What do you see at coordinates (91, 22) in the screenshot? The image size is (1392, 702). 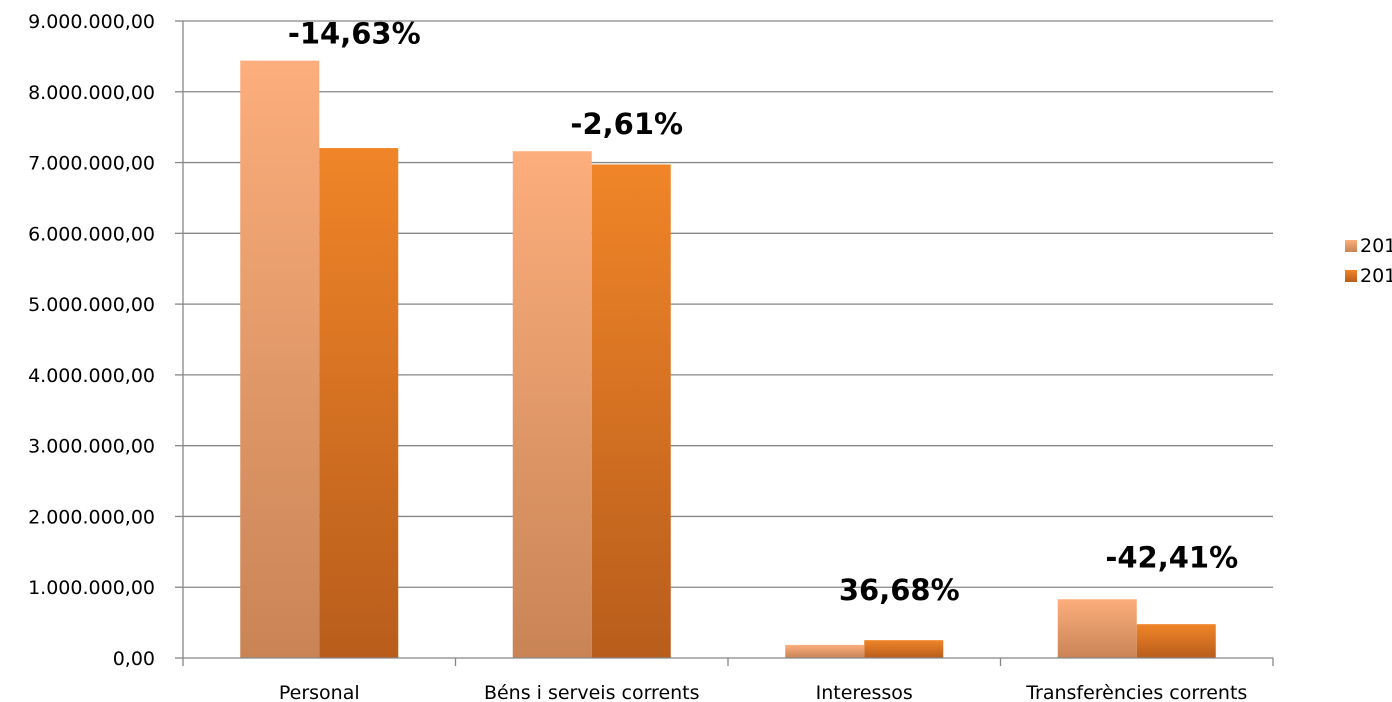 I see `y-tick-label: 9.000.000,00` at bounding box center [91, 22].